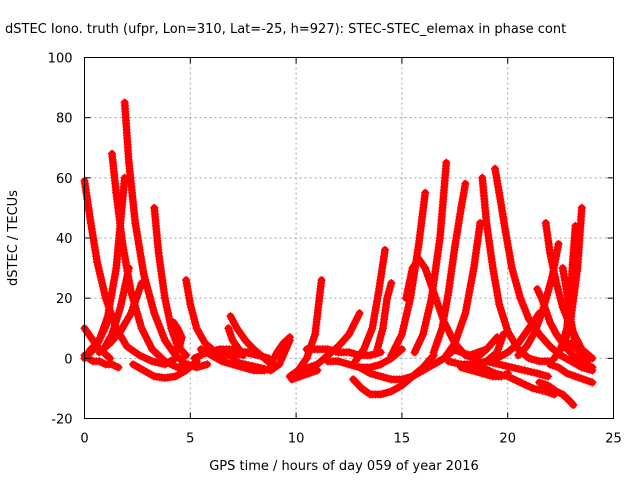 This screenshot has width=640, height=480. Describe the element at coordinates (343, 352) in the screenshot. I see `series-markers` at that location.